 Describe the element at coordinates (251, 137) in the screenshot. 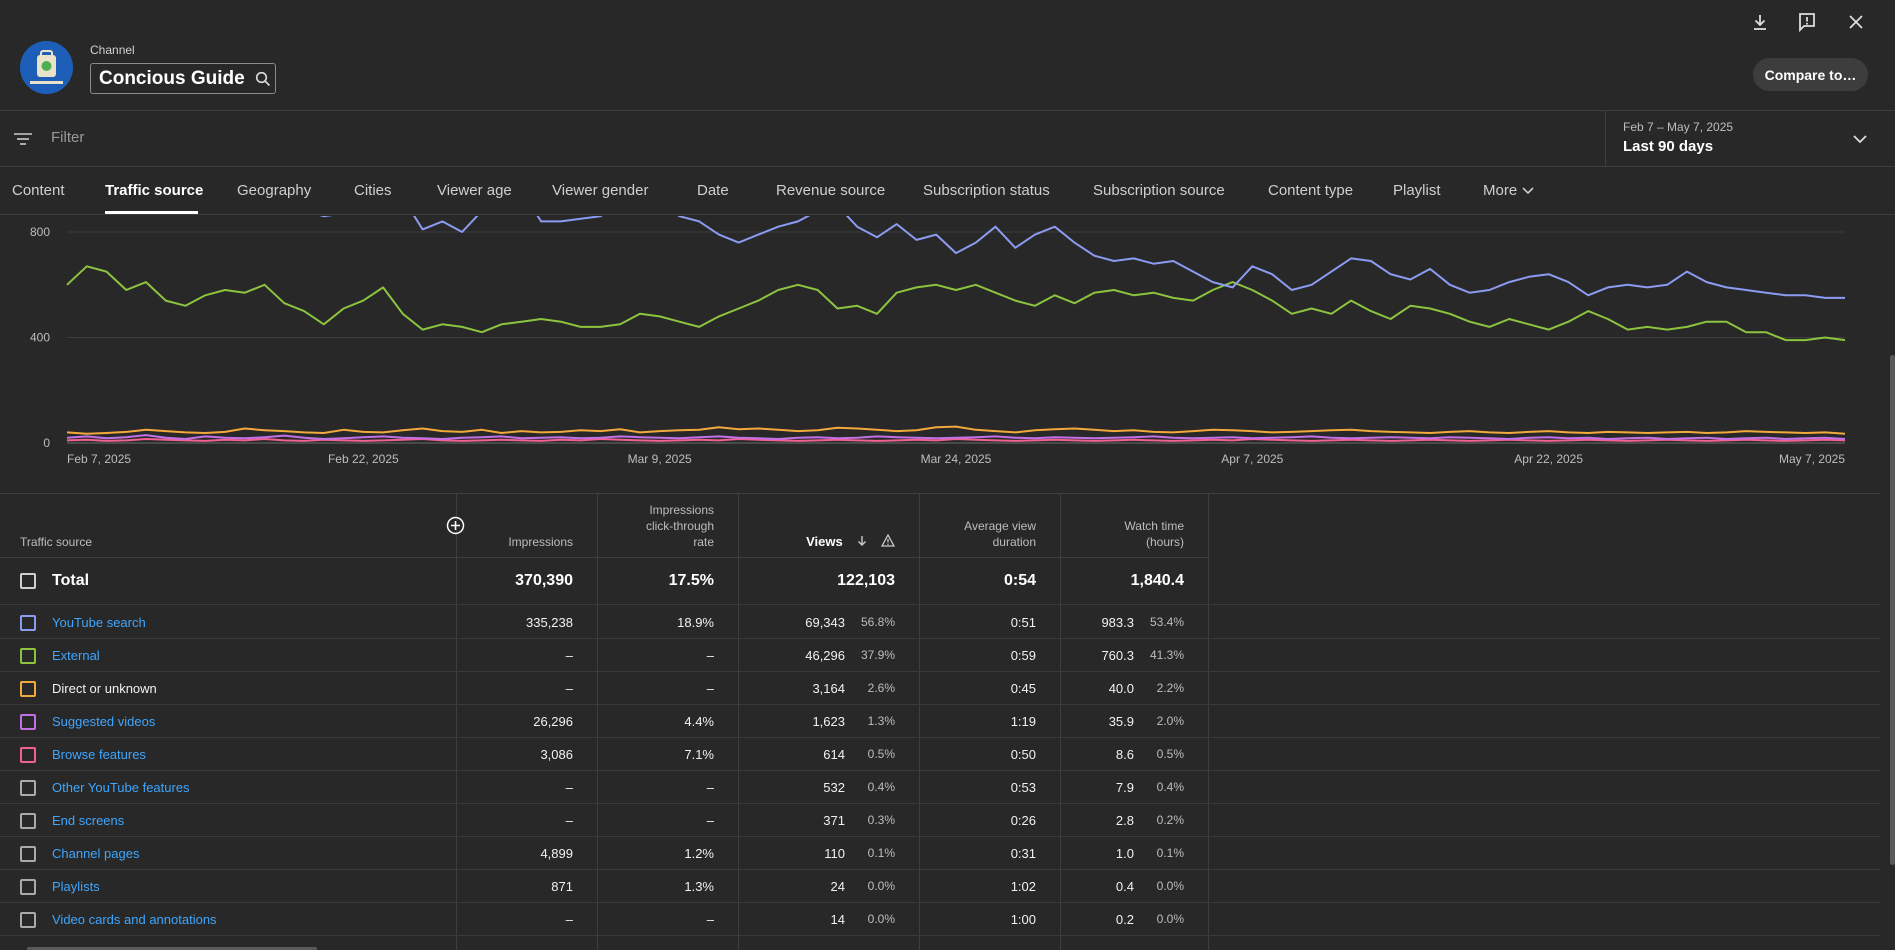

I see `filter-input` at that location.